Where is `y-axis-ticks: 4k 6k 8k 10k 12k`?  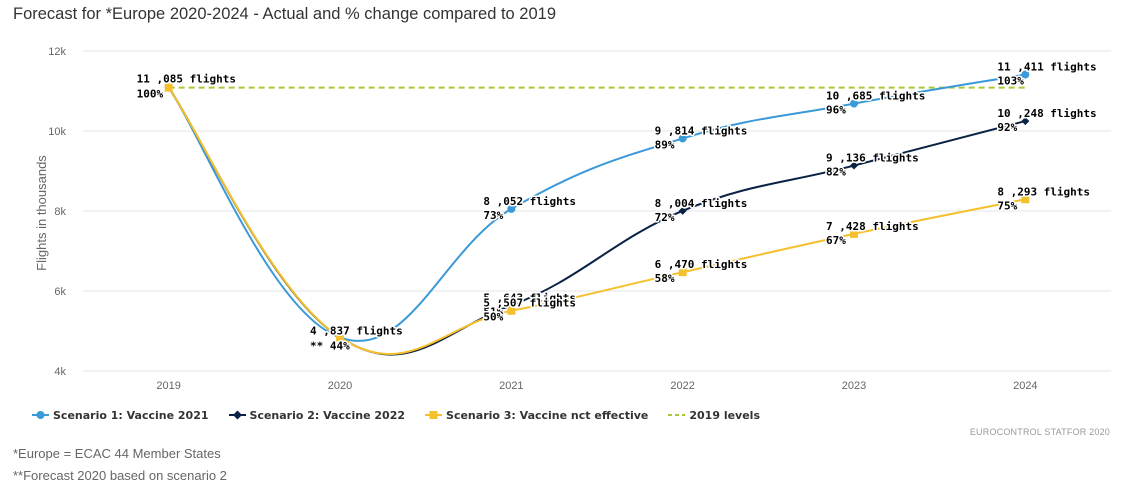 y-axis-ticks: 4k 6k 8k 10k 12k is located at coordinates (57, 212).